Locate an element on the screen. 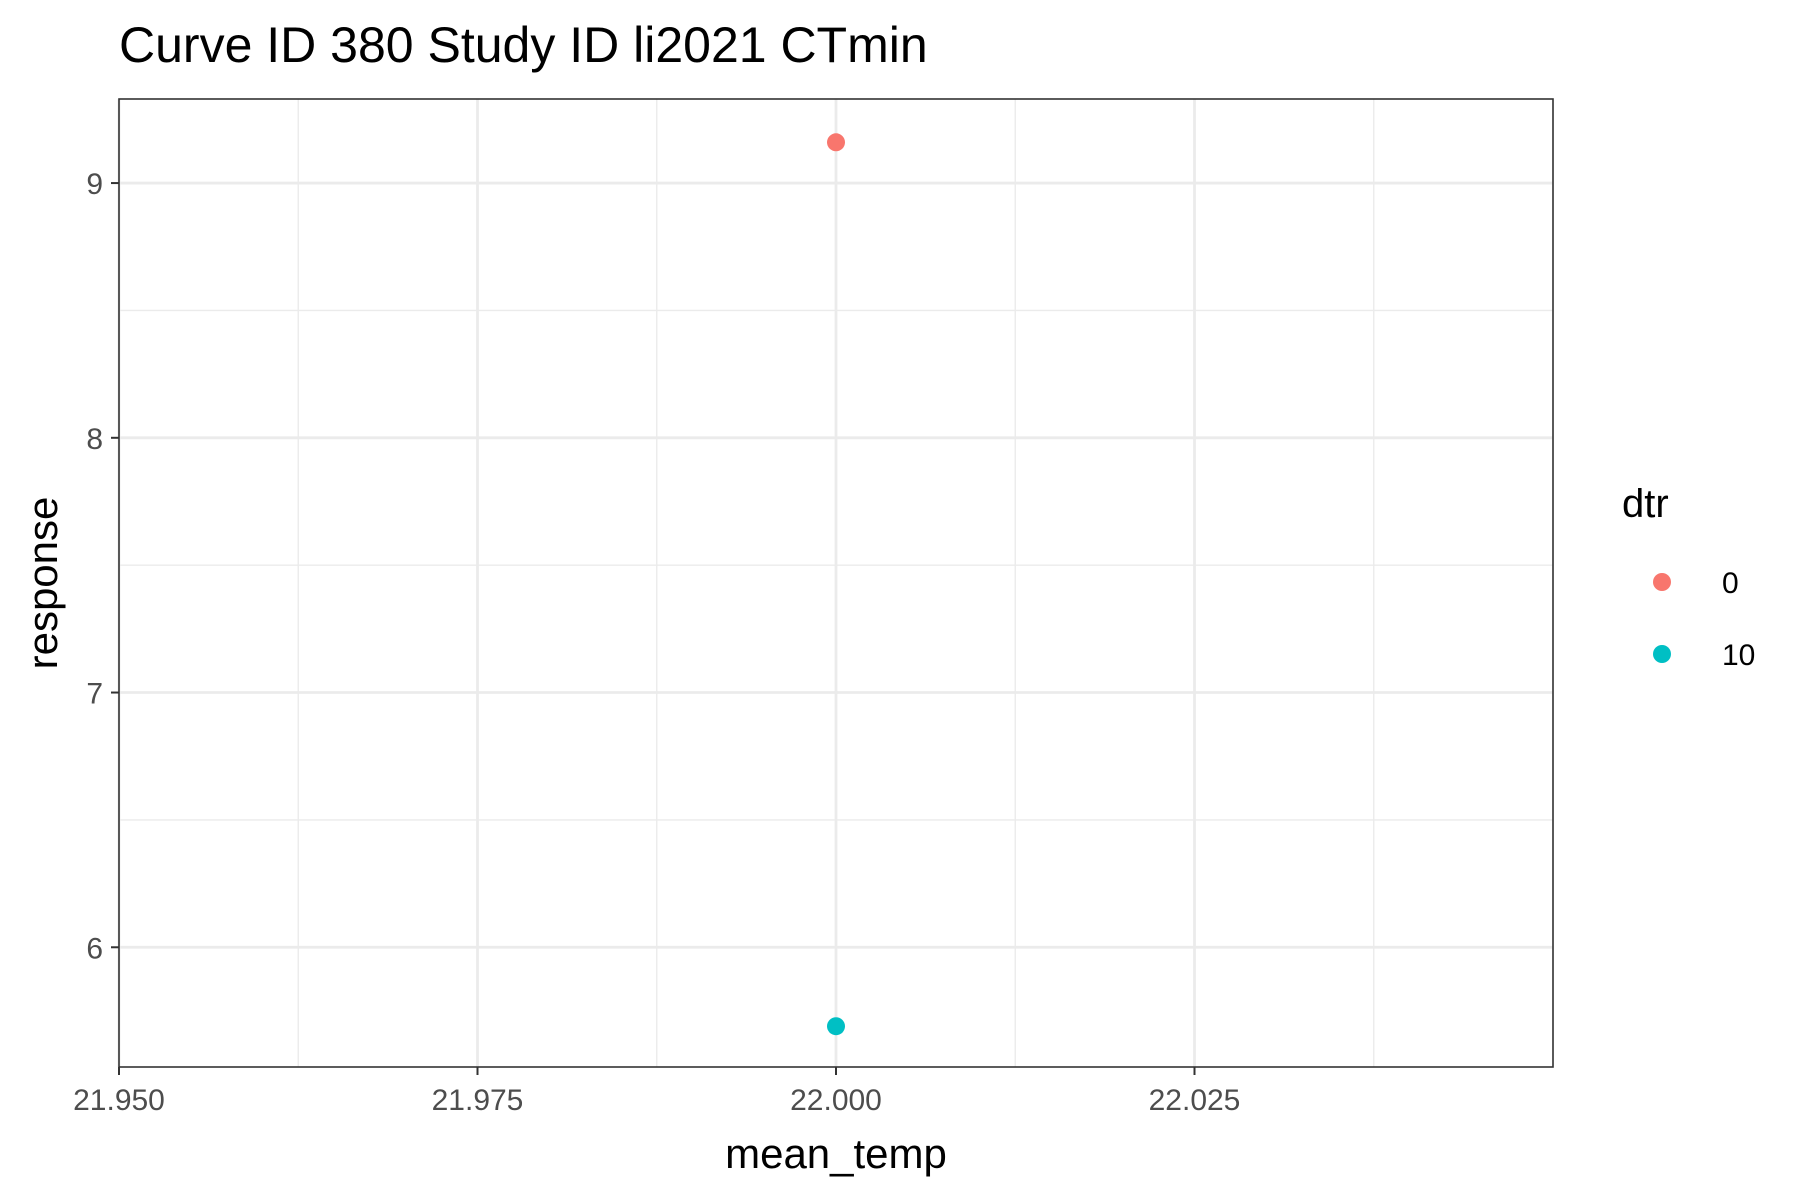 This screenshot has width=1800, height=1200. x-tick-label: 21.950 is located at coordinates (119, 1100).